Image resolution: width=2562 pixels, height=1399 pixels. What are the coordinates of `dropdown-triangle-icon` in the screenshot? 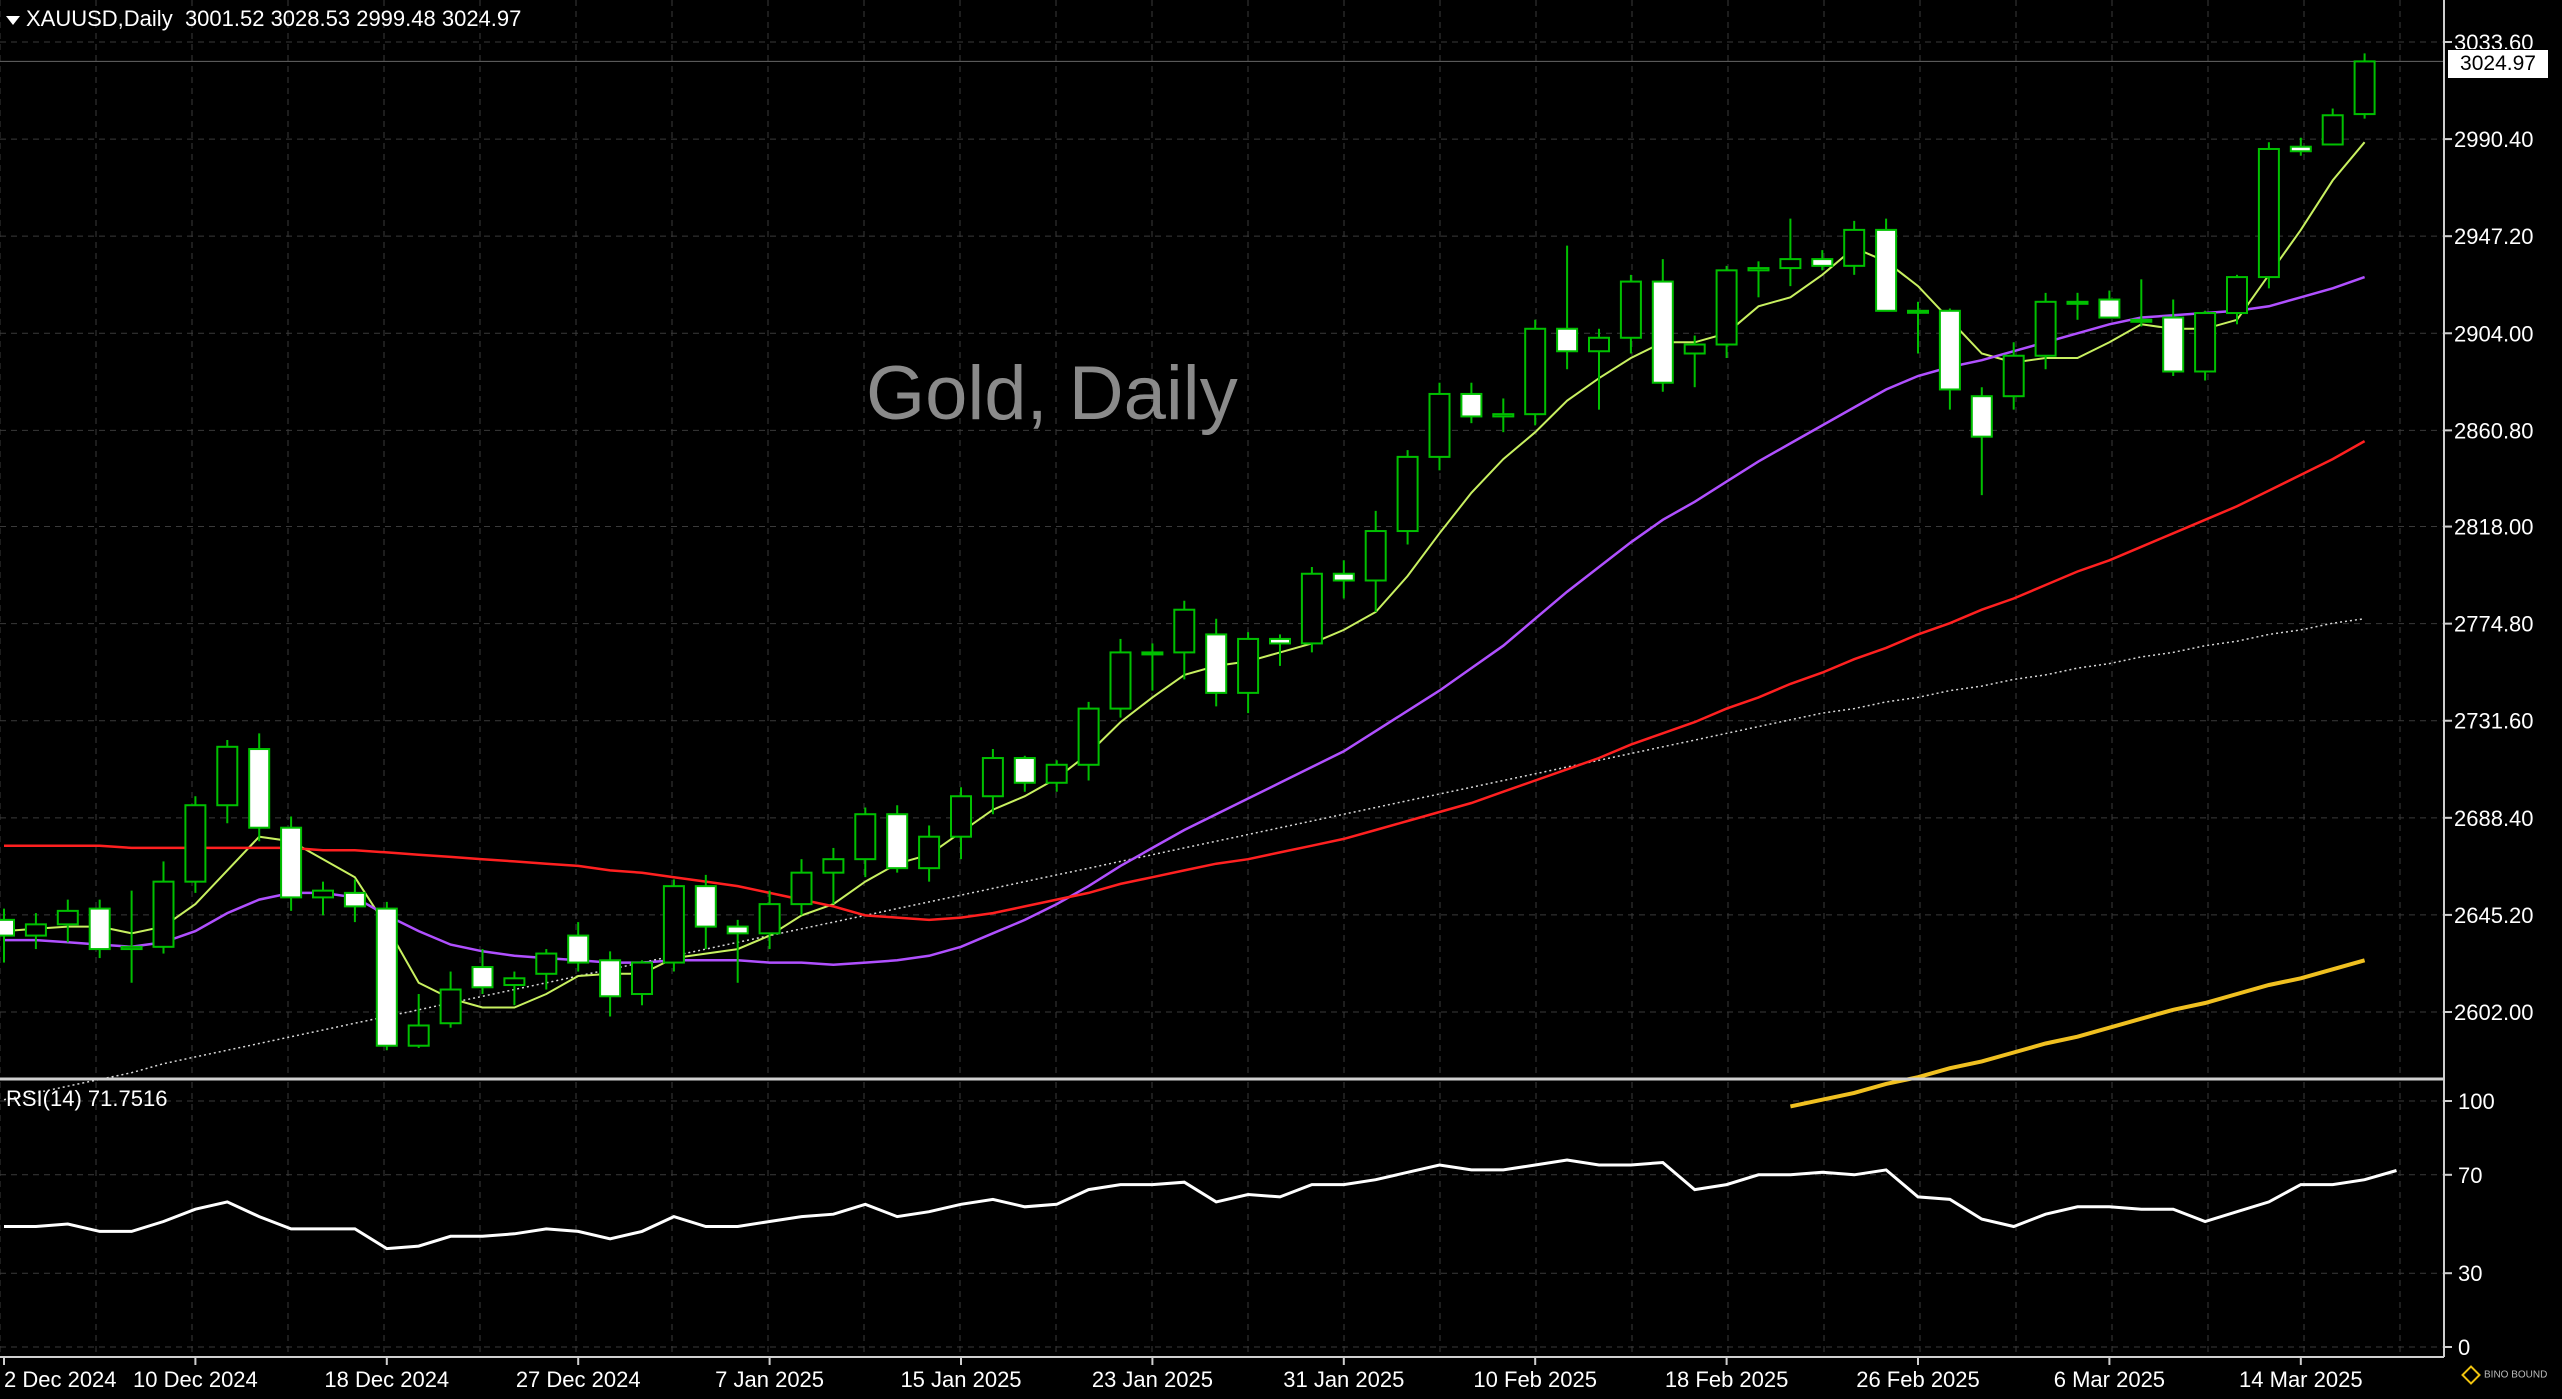 It's located at (13, 20).